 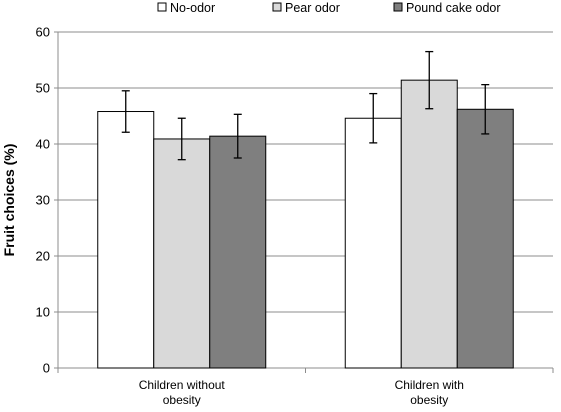 I want to click on x-category-label: Children without obesity, so click(x=182, y=392).